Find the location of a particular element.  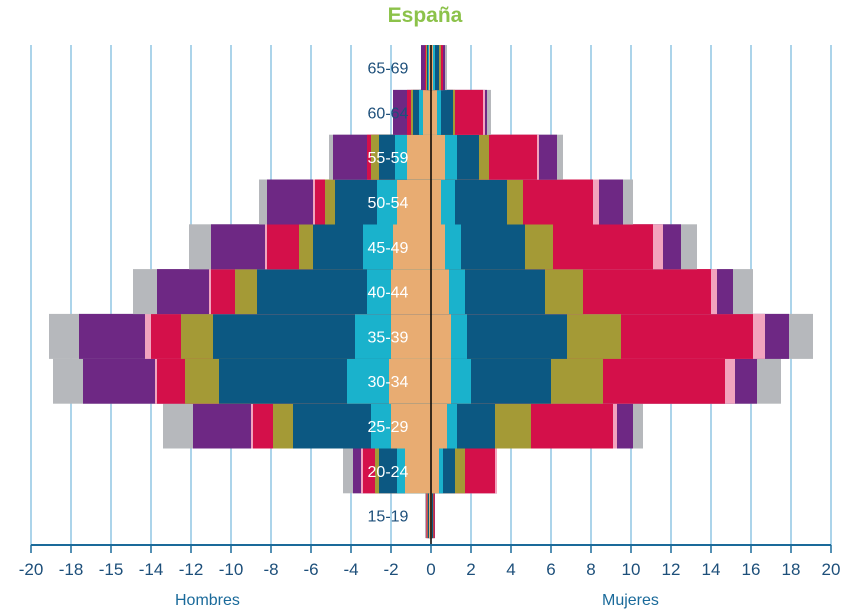

x-tick-label: 10 is located at coordinates (631, 569).